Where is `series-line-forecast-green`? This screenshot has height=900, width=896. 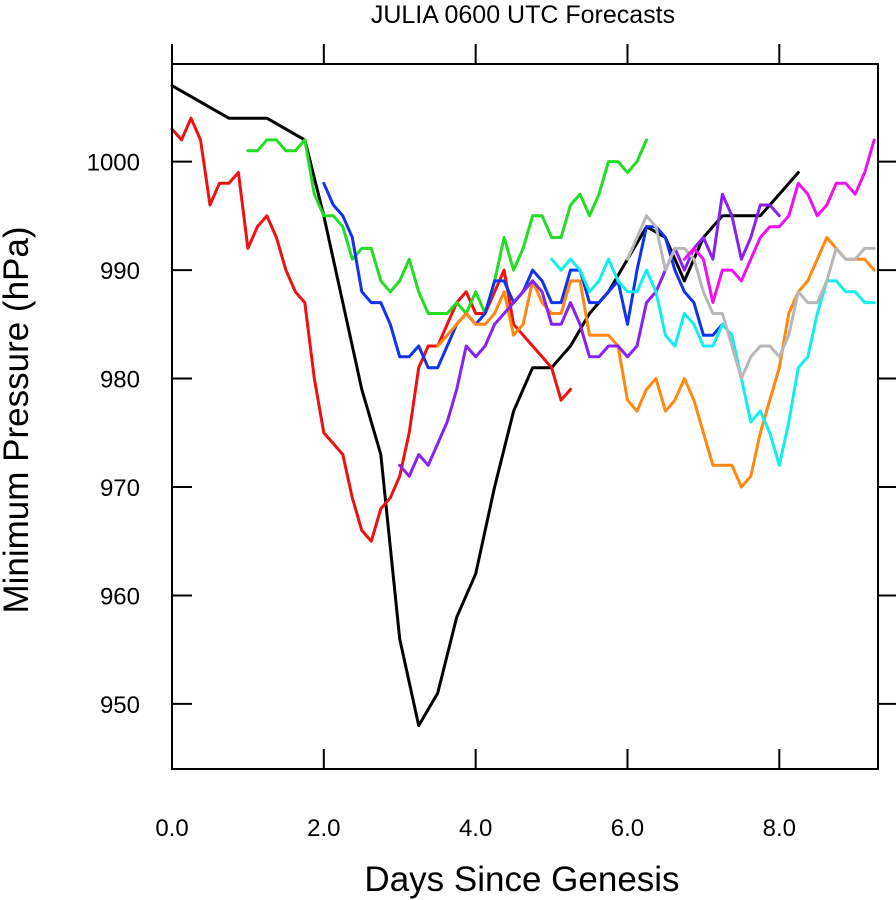
series-line-forecast-green is located at coordinates (447, 226).